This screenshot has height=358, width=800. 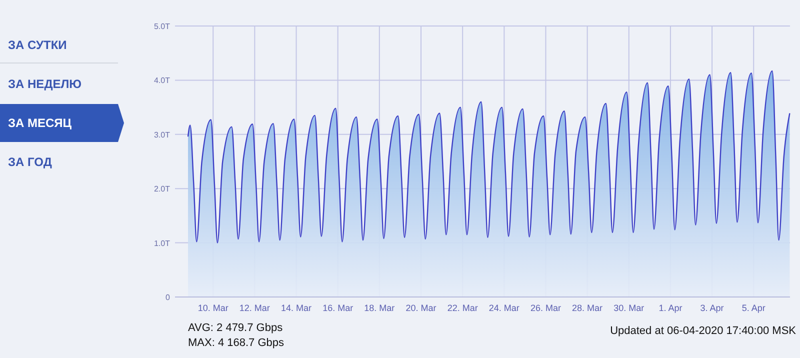 What do you see at coordinates (504, 308) in the screenshot?
I see `x-tick-label: 24. Mar` at bounding box center [504, 308].